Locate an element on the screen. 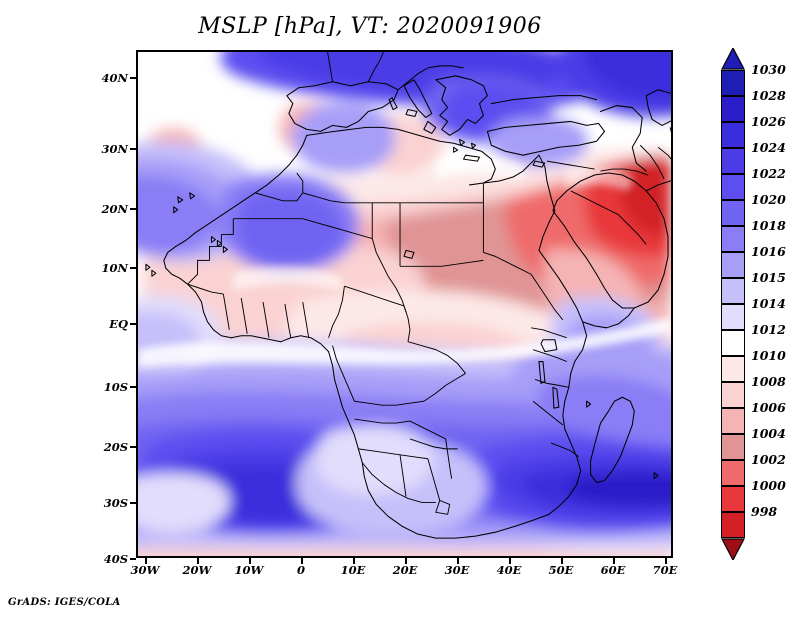  y-tick-label-40n: 40N is located at coordinates (114, 78).